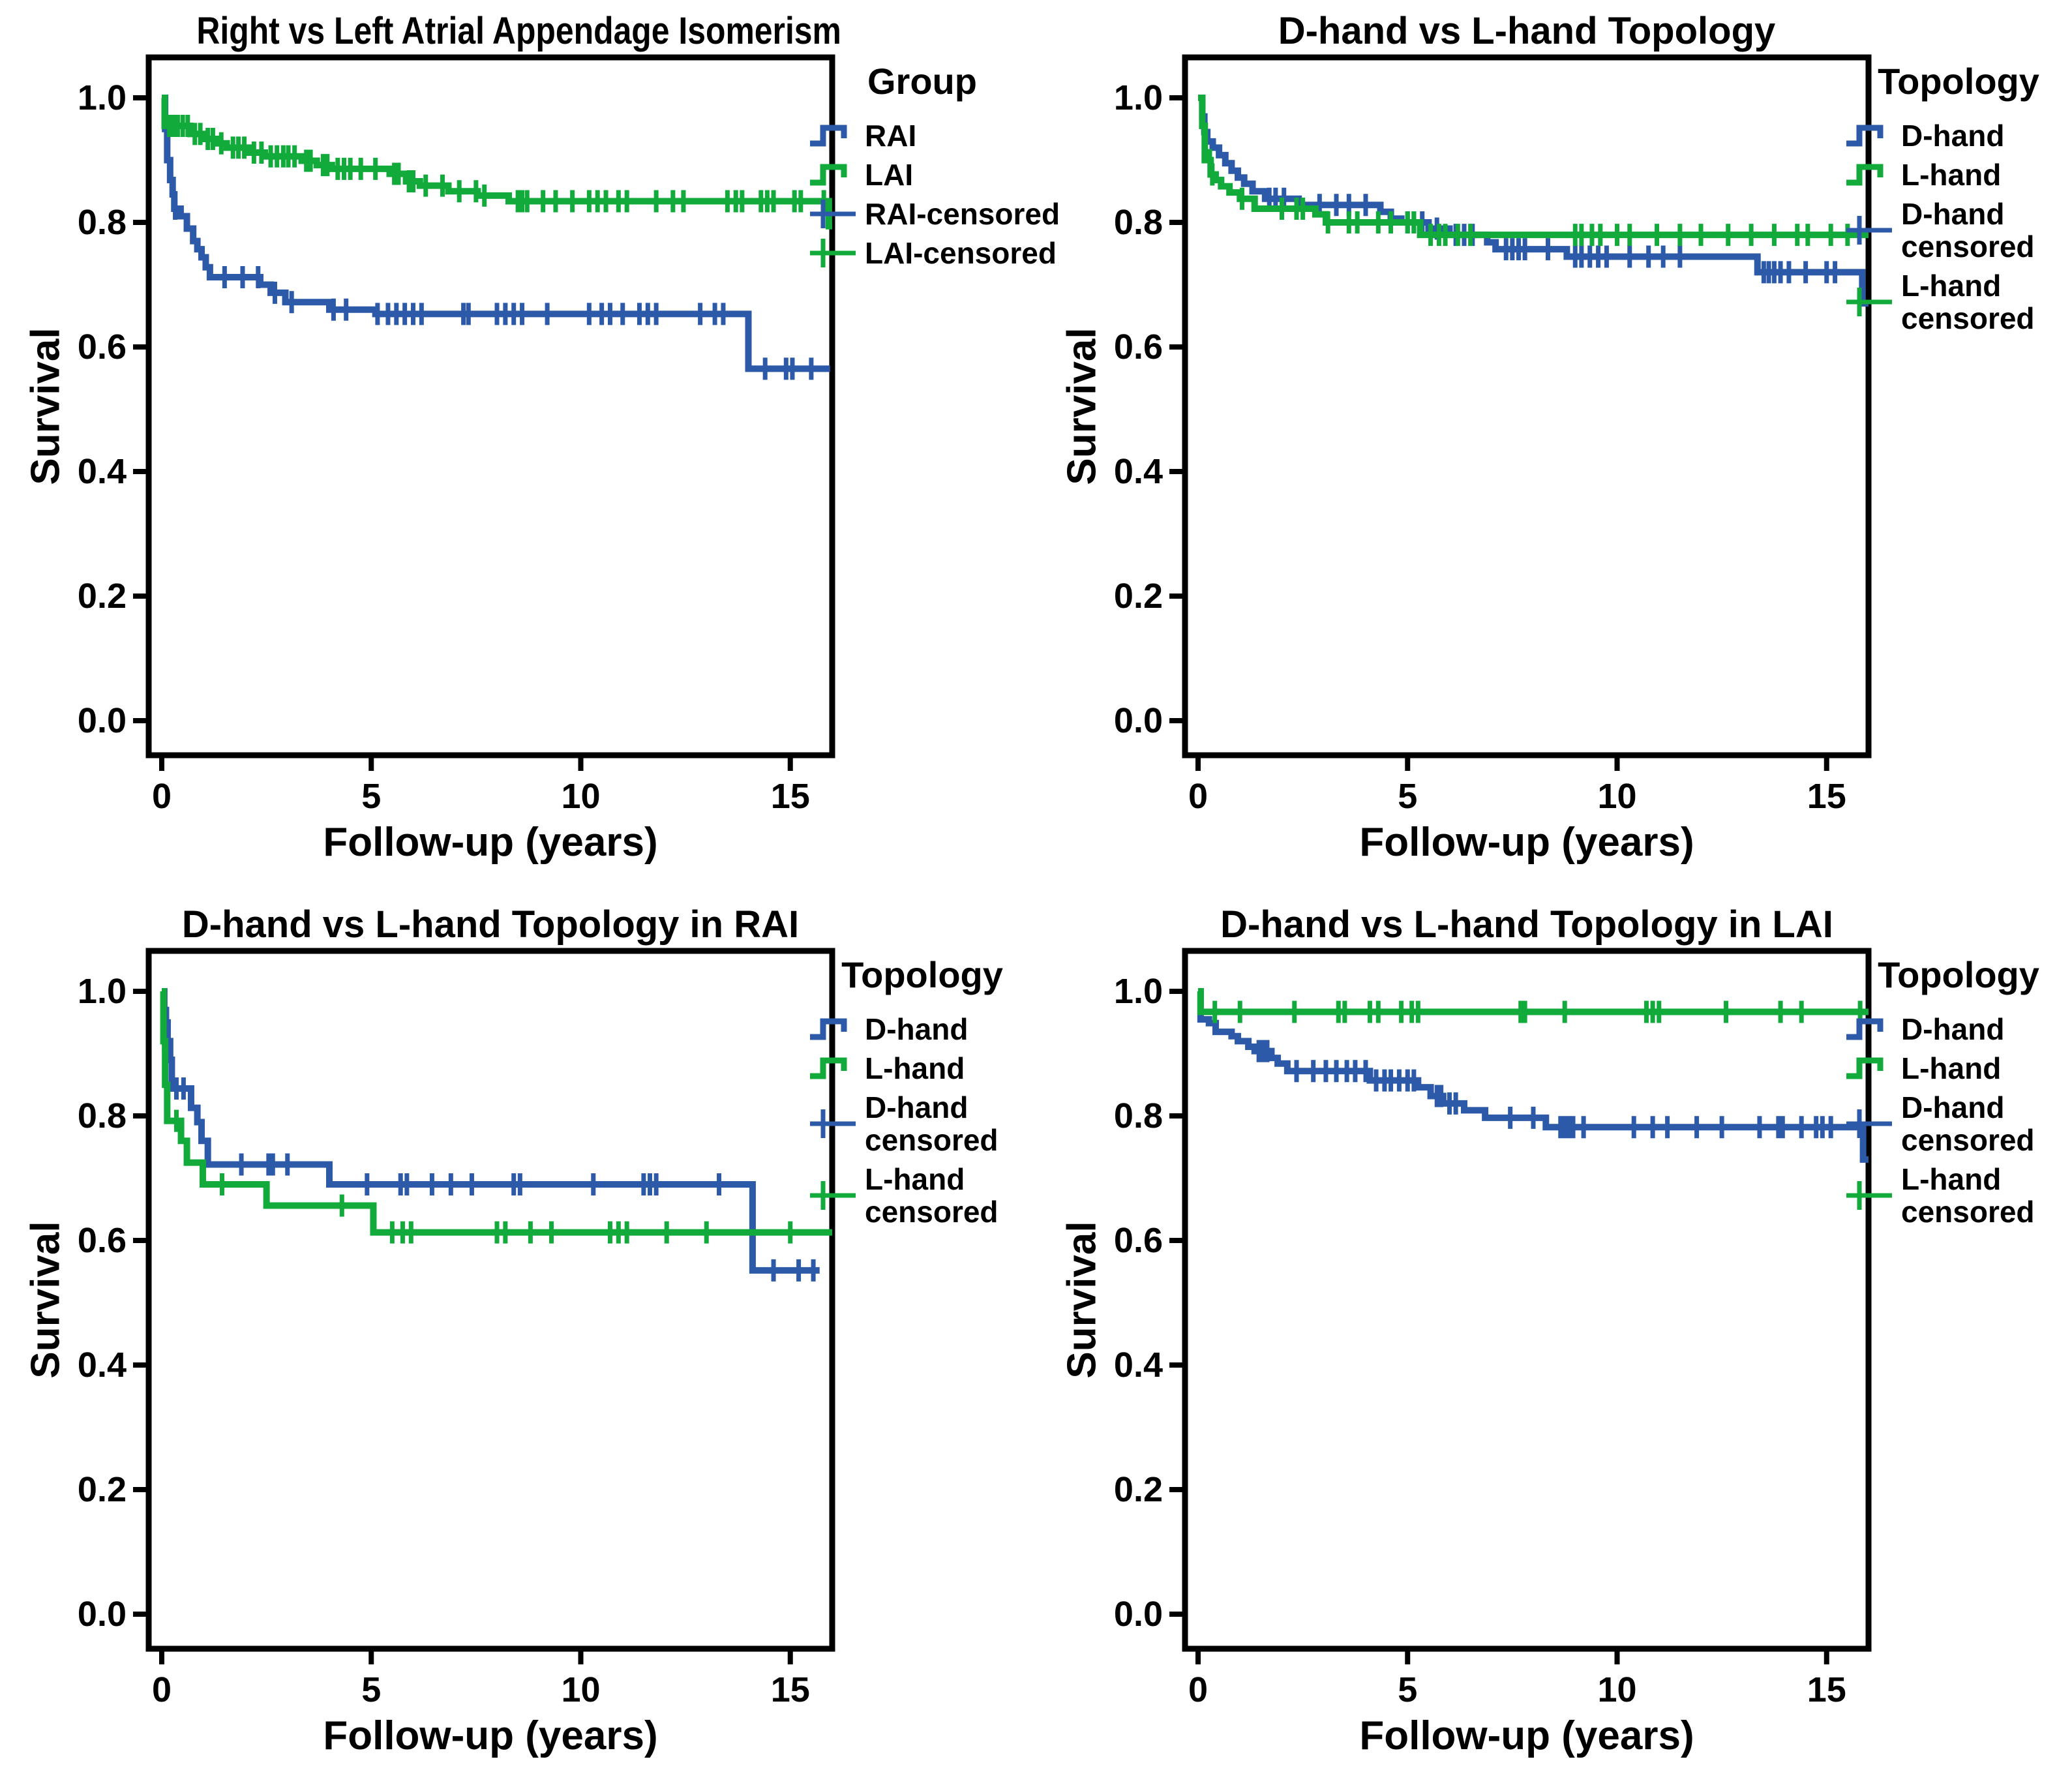 Image resolution: width=2072 pixels, height=1787 pixels. What do you see at coordinates (1533, 1002) in the screenshot?
I see `survival-curve-l-hand` at bounding box center [1533, 1002].